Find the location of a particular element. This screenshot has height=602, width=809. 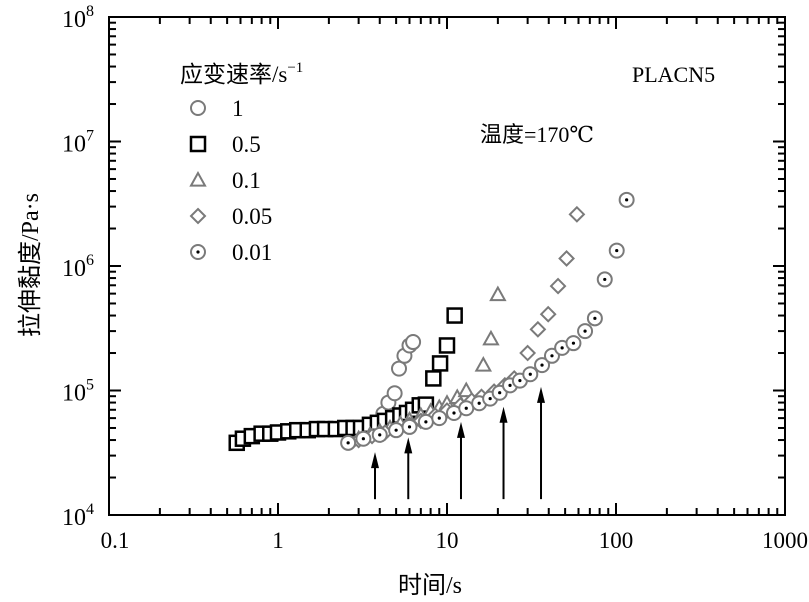

y-tick-label: 10⁷ is located at coordinates (78, 143).